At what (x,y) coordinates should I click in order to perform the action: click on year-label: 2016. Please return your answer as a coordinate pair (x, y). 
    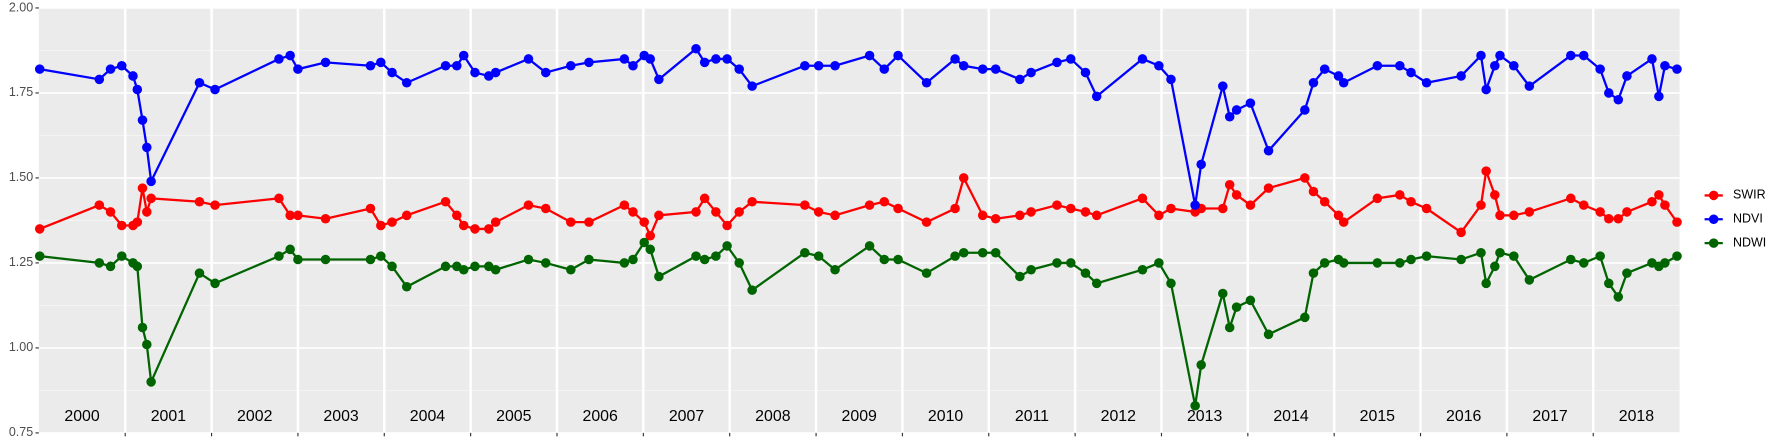
    Looking at the image, I should click on (1464, 416).